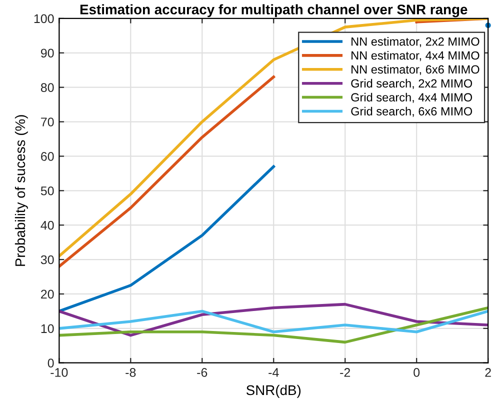 This screenshot has width=493, height=410. I want to click on legend-label: Grid search, 4x4 MIMO, so click(411, 97).